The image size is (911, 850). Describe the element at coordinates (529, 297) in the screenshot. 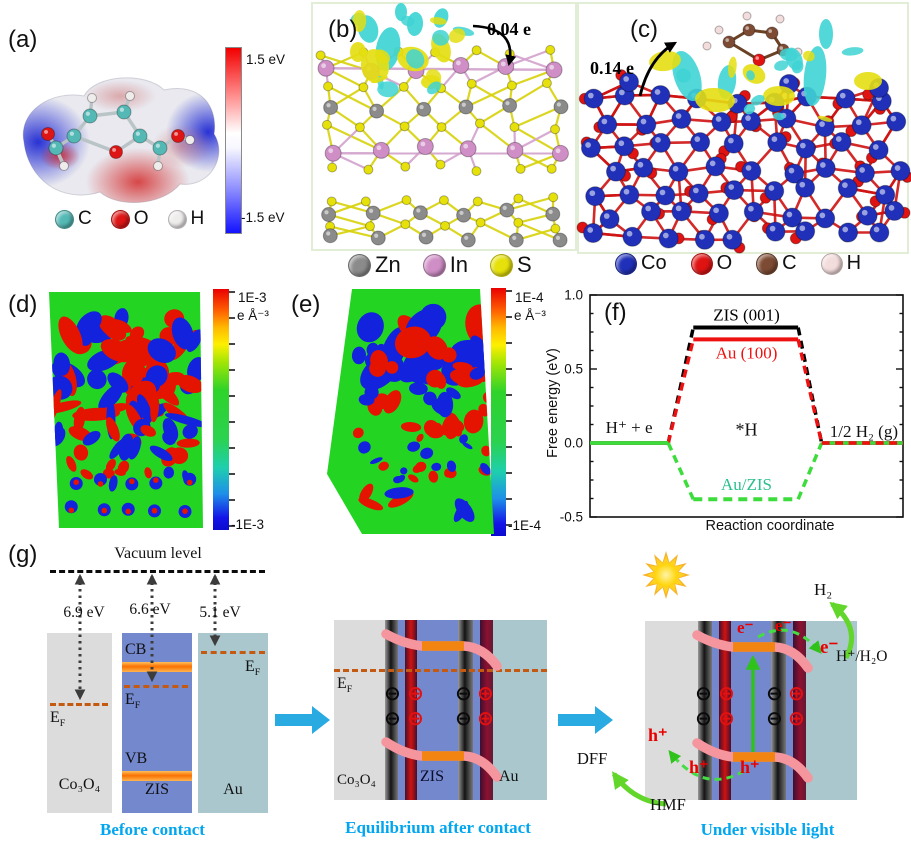

I see `cdd-e-max: 1E-4` at that location.